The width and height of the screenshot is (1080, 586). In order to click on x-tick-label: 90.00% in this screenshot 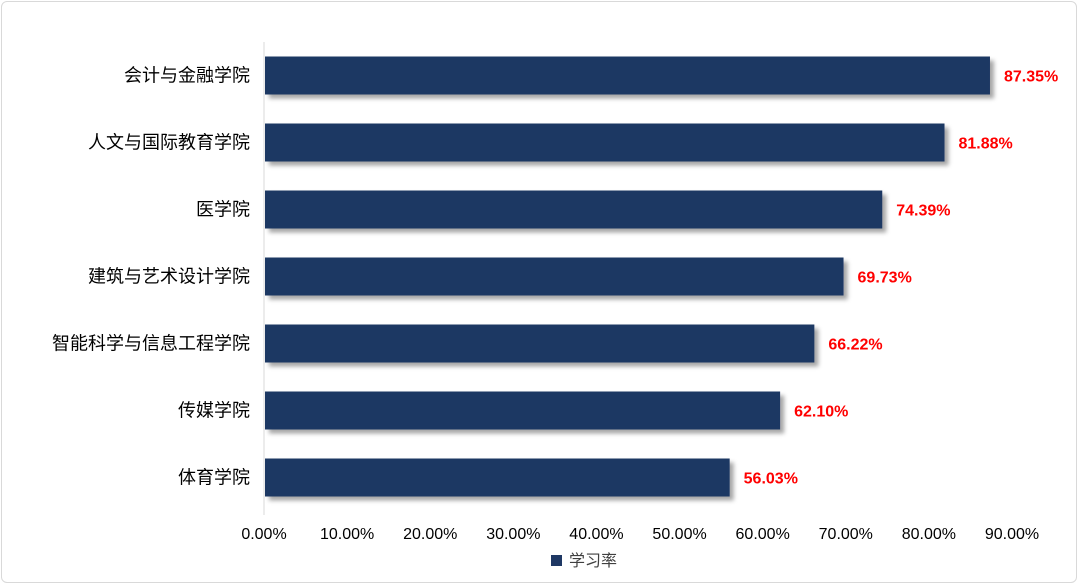, I will do `click(1012, 534)`.